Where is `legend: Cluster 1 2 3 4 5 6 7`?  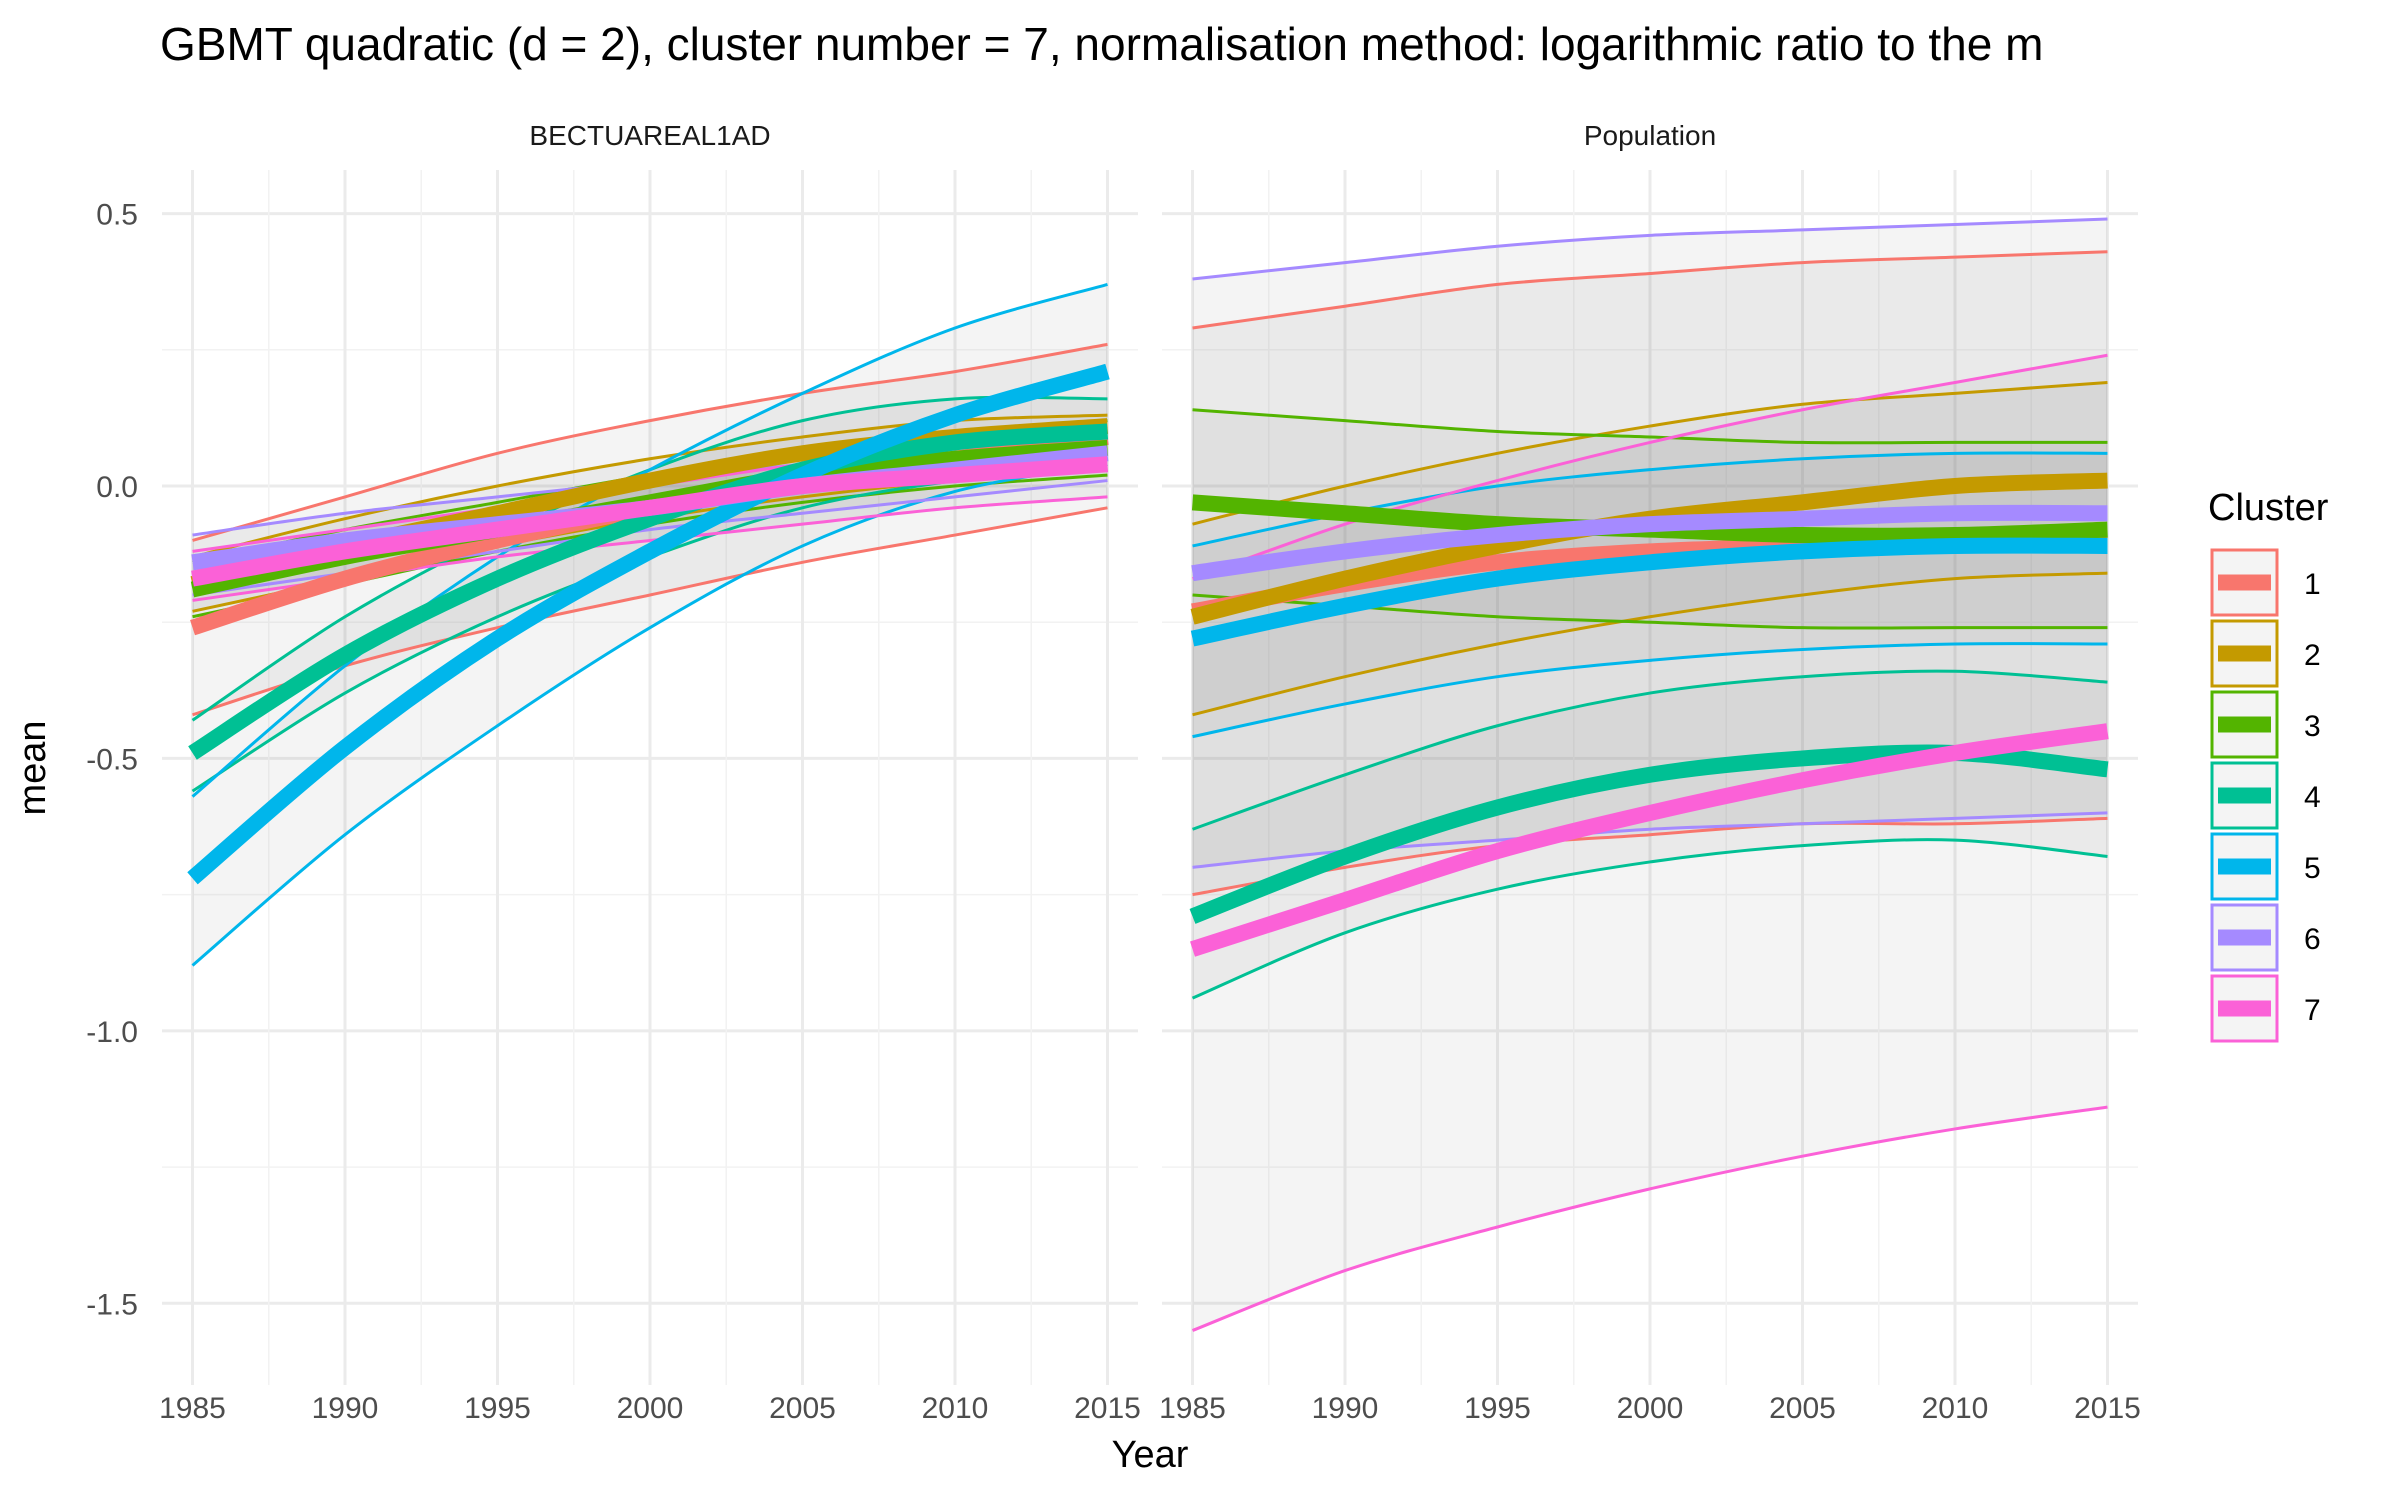 legend: Cluster 1 2 3 4 5 6 7 is located at coordinates (2268, 765).